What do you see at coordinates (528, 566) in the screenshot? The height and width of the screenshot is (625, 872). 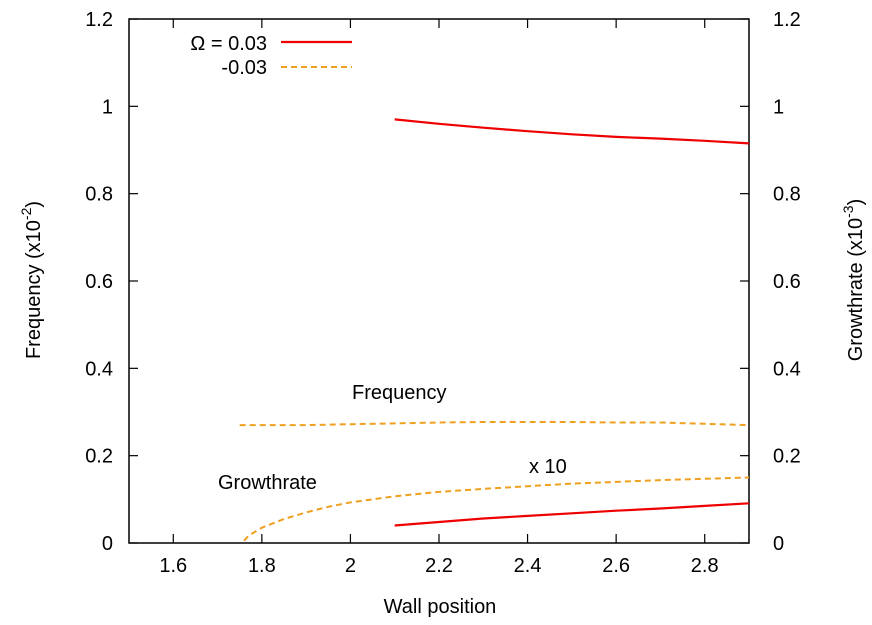 I see `x-tick-label: 2.4` at bounding box center [528, 566].